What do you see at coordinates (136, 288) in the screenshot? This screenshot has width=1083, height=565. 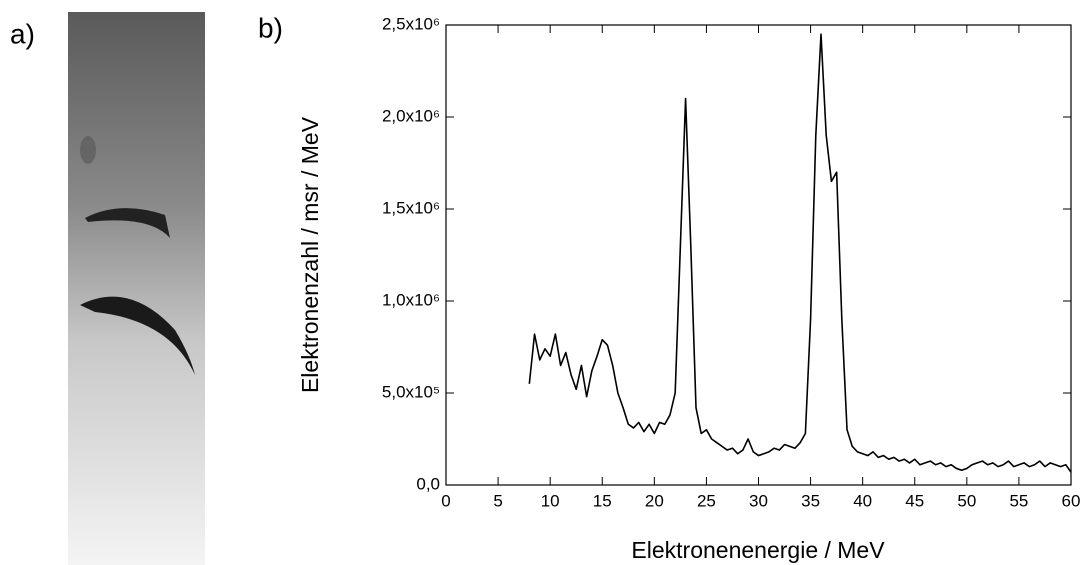 I see `detector-image` at bounding box center [136, 288].